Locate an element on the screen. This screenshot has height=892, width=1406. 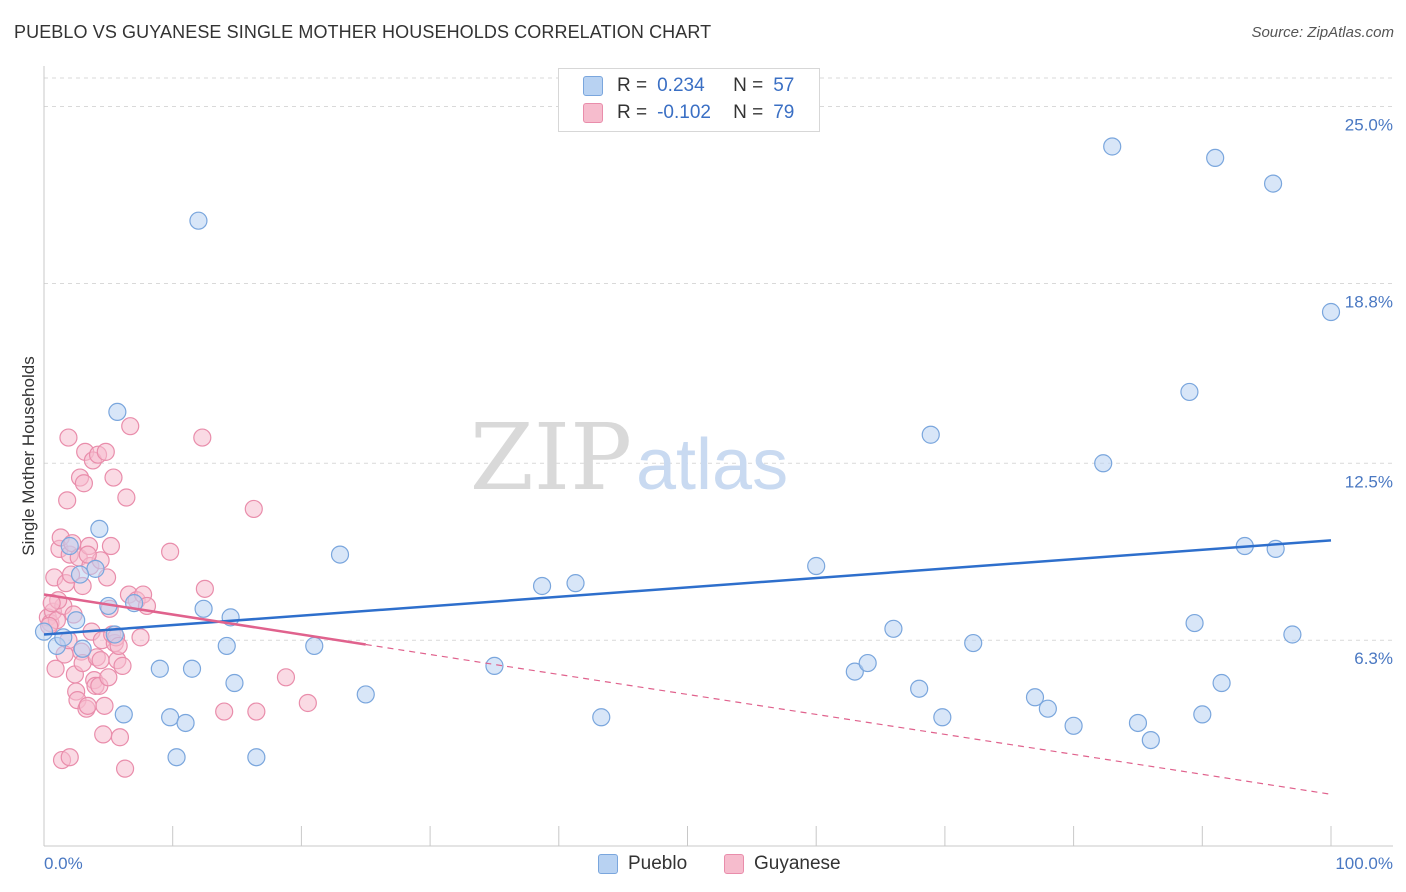
pueblo-trend-line is located at coordinates (687, 587).